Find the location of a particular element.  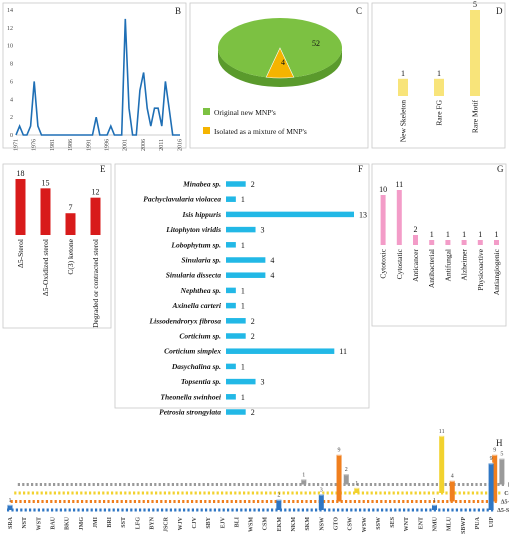

g-bar-value: 2 is located at coordinates (416, 229).